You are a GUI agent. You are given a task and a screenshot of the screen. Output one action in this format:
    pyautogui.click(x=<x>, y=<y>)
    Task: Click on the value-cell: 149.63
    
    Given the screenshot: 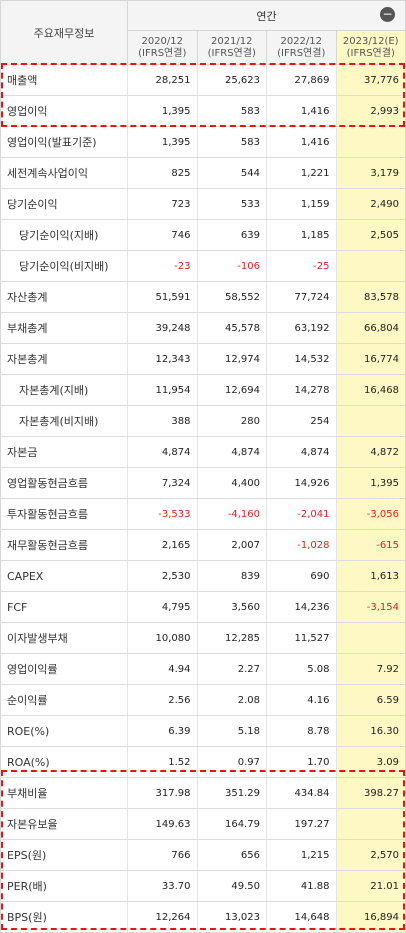 What is the action you would take?
    pyautogui.click(x=162, y=824)
    